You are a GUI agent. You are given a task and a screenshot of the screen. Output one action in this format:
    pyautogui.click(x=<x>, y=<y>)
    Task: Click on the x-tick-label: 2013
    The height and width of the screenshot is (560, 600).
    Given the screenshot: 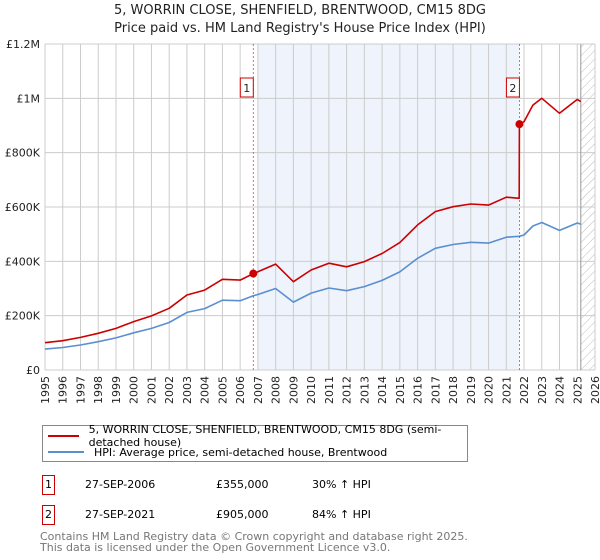 What is the action you would take?
    pyautogui.click(x=364, y=390)
    